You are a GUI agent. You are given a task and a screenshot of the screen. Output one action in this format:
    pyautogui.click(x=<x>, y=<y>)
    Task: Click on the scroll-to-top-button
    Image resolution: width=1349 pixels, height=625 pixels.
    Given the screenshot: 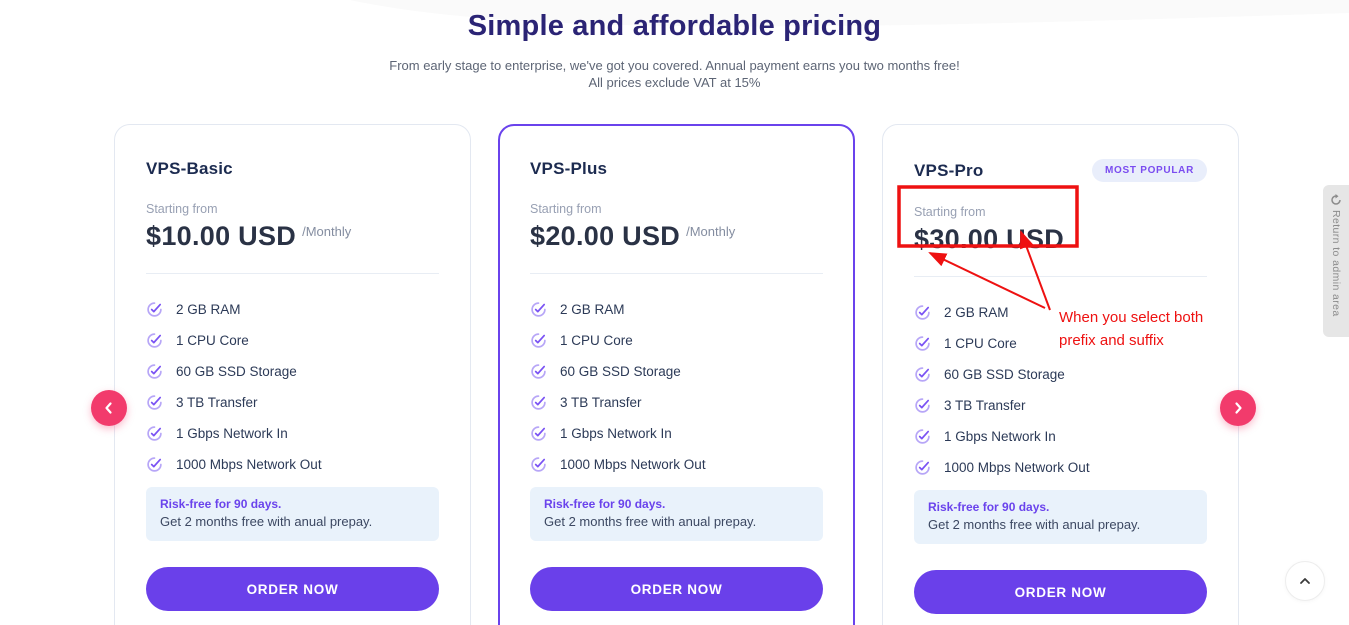 What is the action you would take?
    pyautogui.click(x=1305, y=581)
    